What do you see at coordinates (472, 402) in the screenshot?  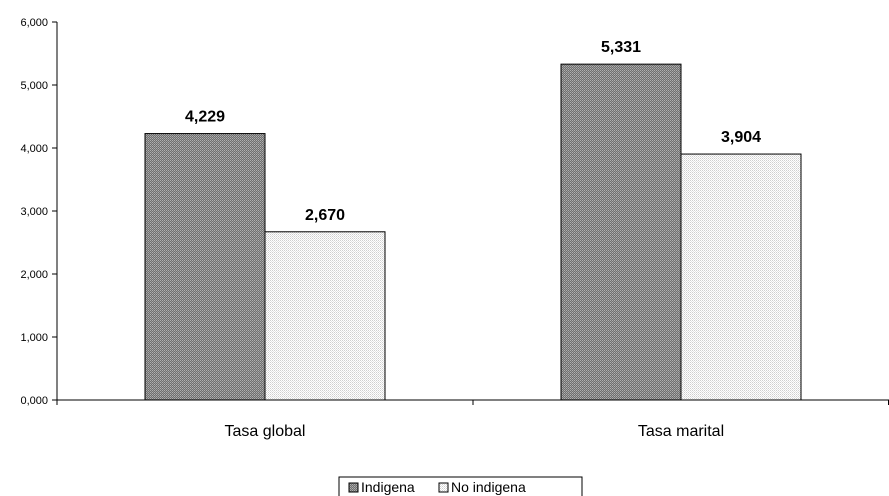 I see `x-axis-ticks` at bounding box center [472, 402].